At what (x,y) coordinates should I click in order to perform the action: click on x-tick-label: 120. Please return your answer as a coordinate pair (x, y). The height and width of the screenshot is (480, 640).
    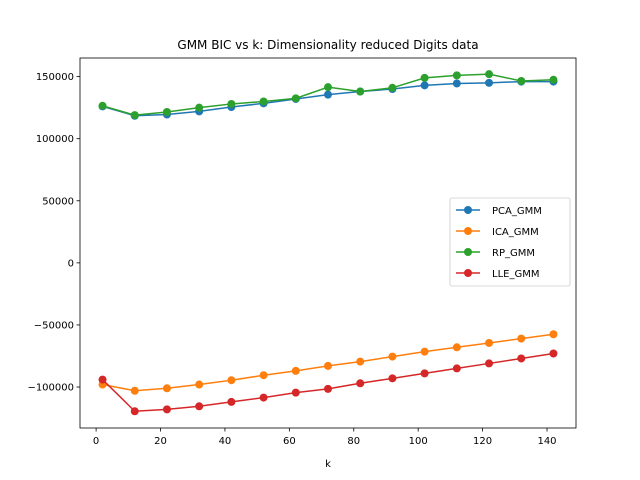
    Looking at the image, I should click on (482, 441).